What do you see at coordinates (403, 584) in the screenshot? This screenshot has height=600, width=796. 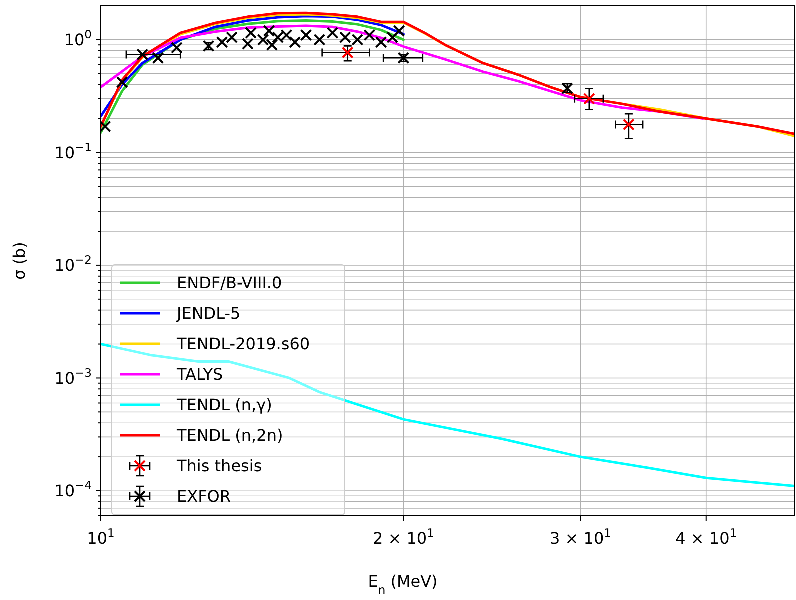 I see `x-axis-title: E$_{n}$ (MeV)` at bounding box center [403, 584].